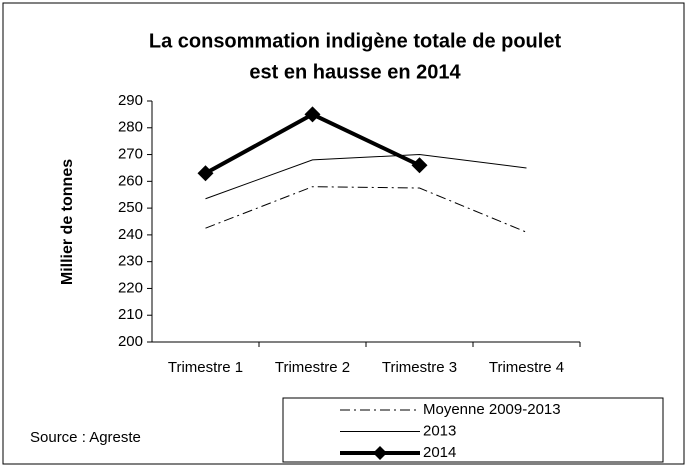 The image size is (688, 473). I want to click on legend-label: Moyenne 2009-2013, so click(492, 409).